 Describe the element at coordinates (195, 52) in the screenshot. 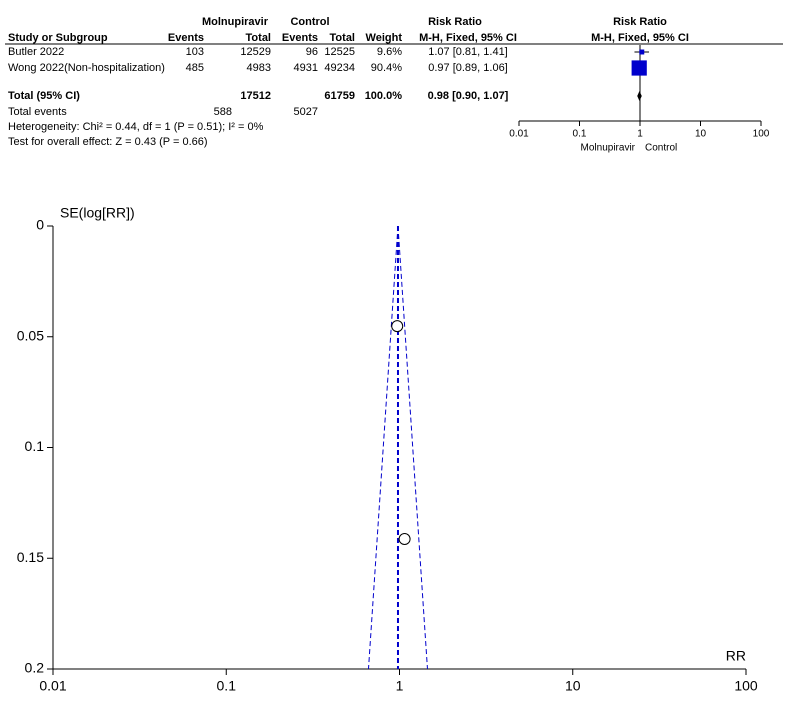

I see `table-cell: 103` at that location.